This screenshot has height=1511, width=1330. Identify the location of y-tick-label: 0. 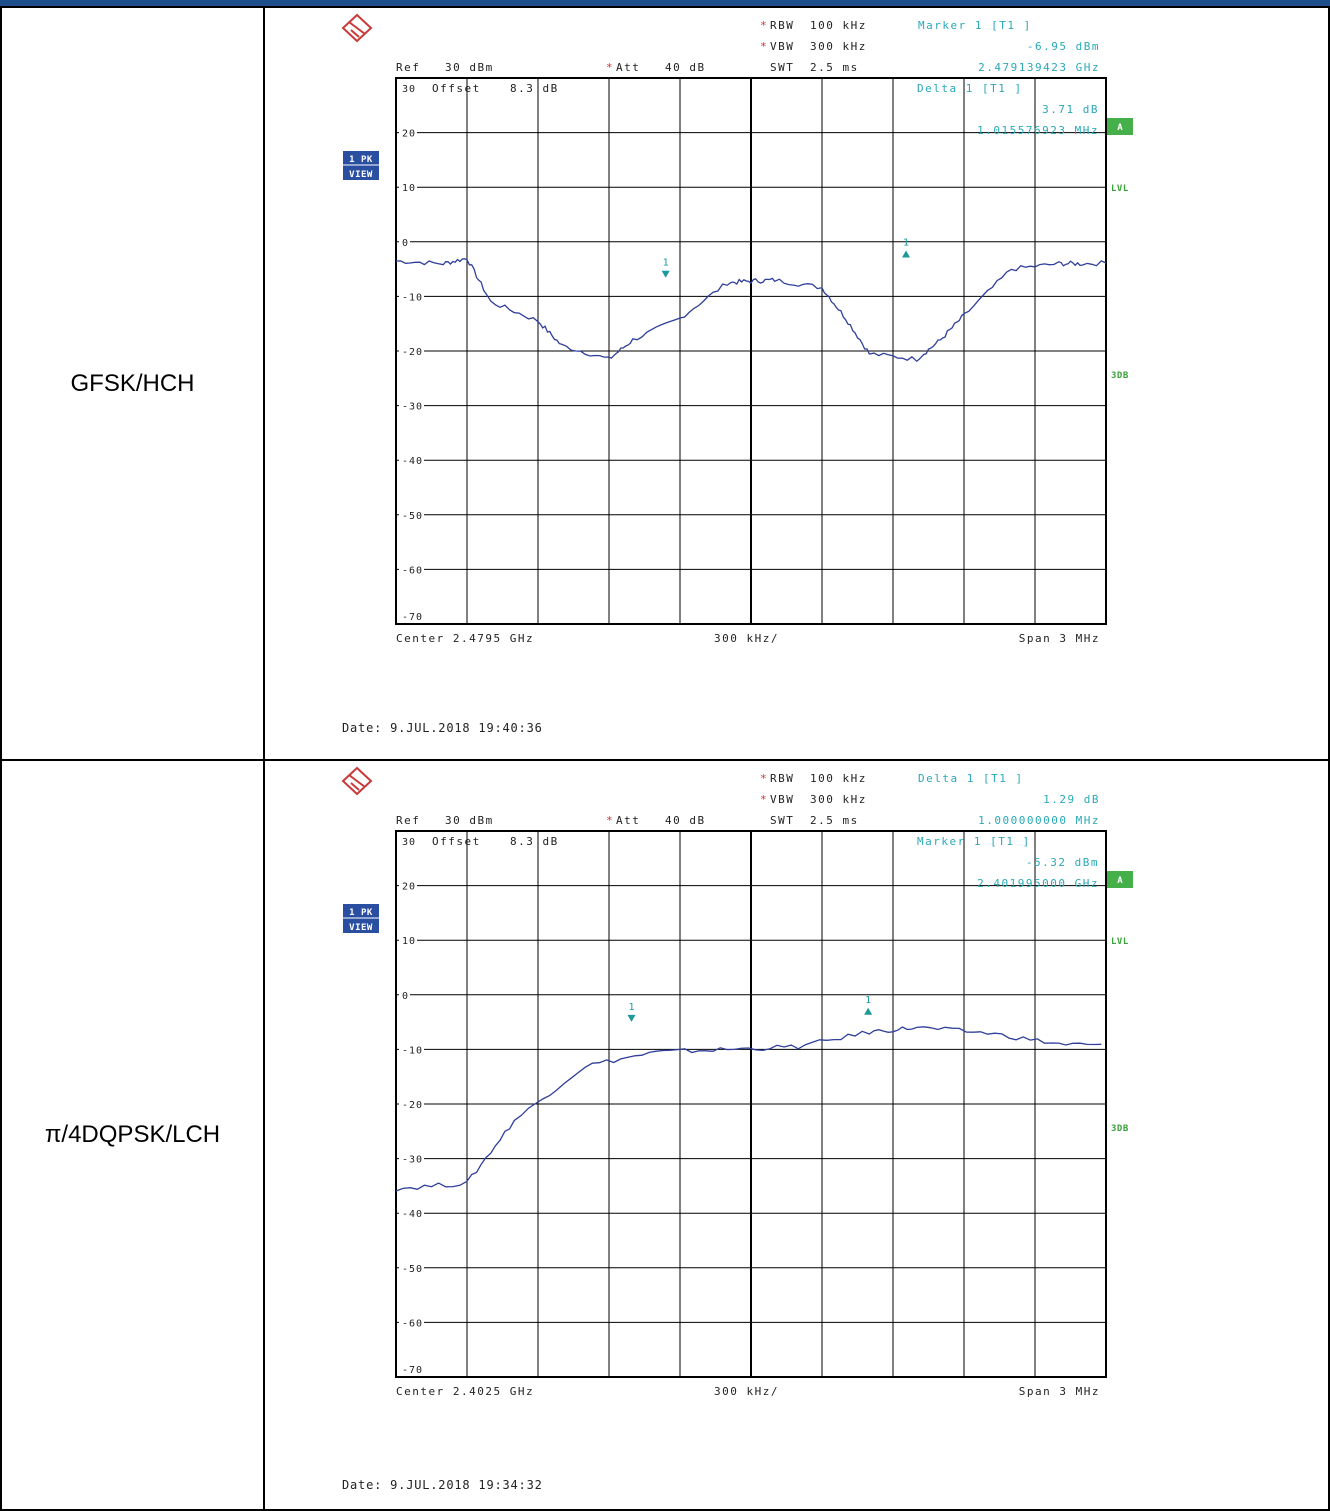
(405, 996).